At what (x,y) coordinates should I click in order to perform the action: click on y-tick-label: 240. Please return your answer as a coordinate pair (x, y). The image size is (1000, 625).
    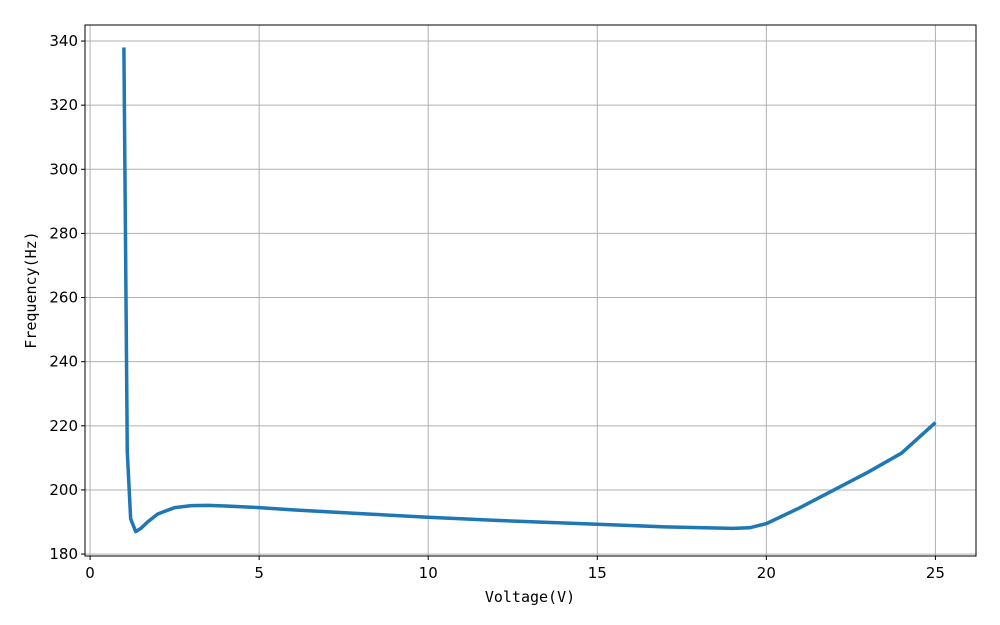
    Looking at the image, I should click on (63, 362).